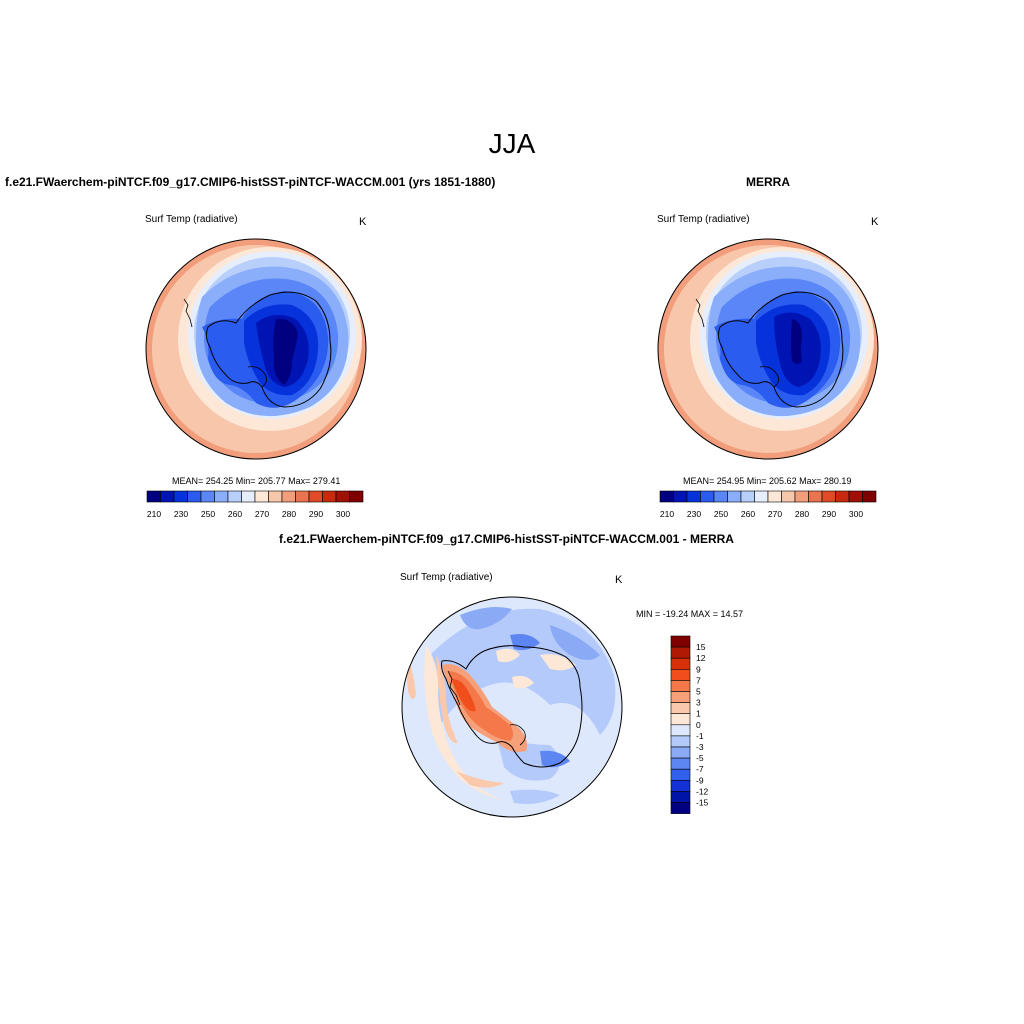 Image resolution: width=1024 pixels, height=1024 pixels. I want to click on diff-colorbar-tick-label: 7, so click(698, 680).